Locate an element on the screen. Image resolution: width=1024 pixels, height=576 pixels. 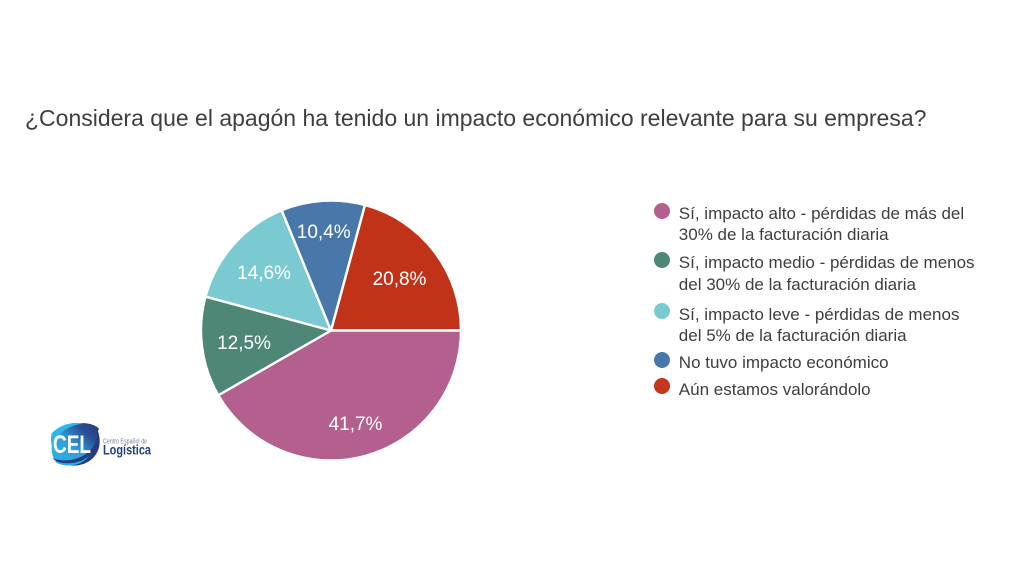
svg-text: Logística is located at coordinates (127, 450).